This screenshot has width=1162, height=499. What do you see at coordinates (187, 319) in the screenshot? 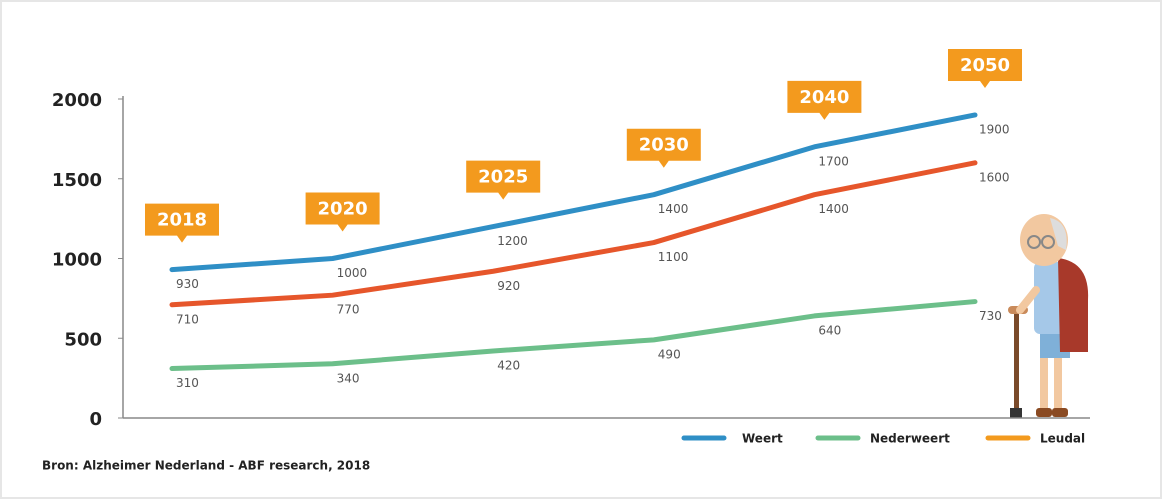
I see `value-label: 710` at bounding box center [187, 319].